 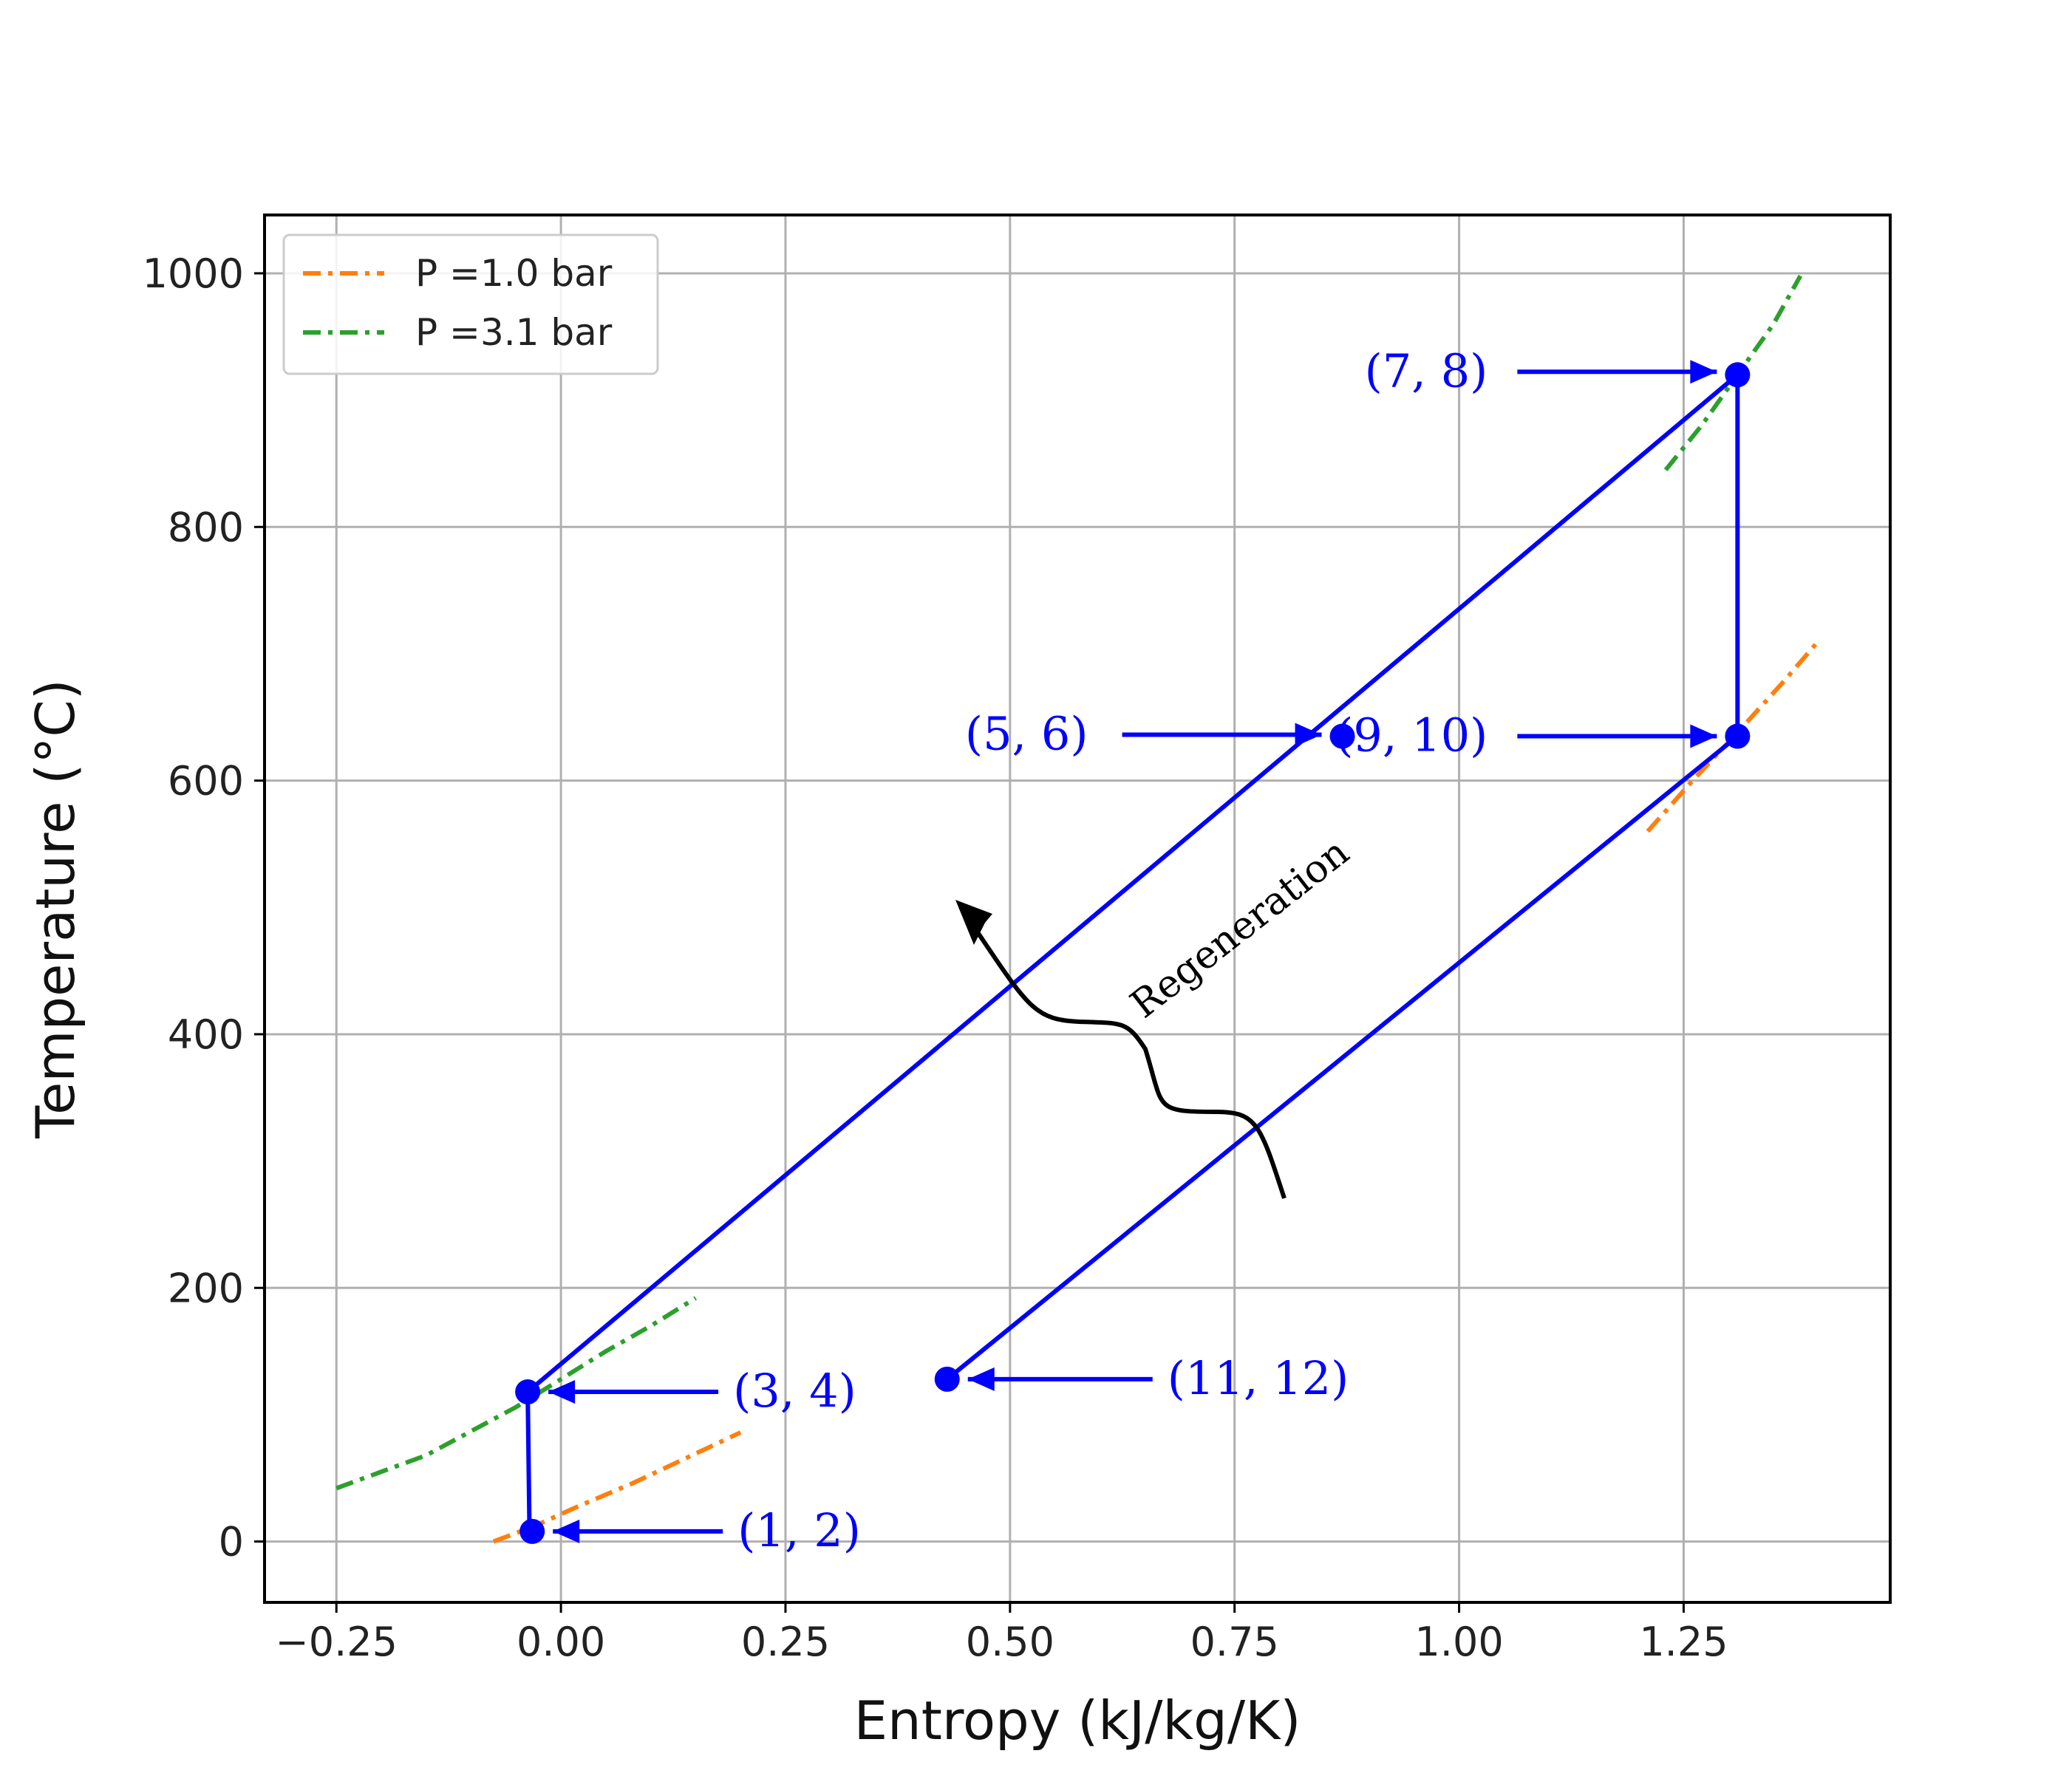 What do you see at coordinates (206, 1035) in the screenshot?
I see `y-tick-label-2: 400` at bounding box center [206, 1035].